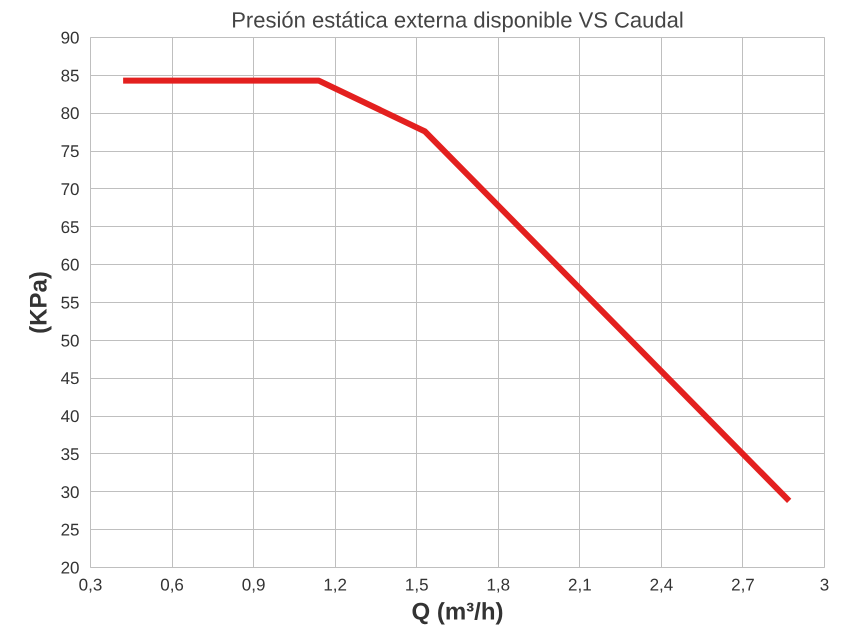 The image size is (844, 628). What do you see at coordinates (70, 568) in the screenshot?
I see `y-tick-label: 20` at bounding box center [70, 568].